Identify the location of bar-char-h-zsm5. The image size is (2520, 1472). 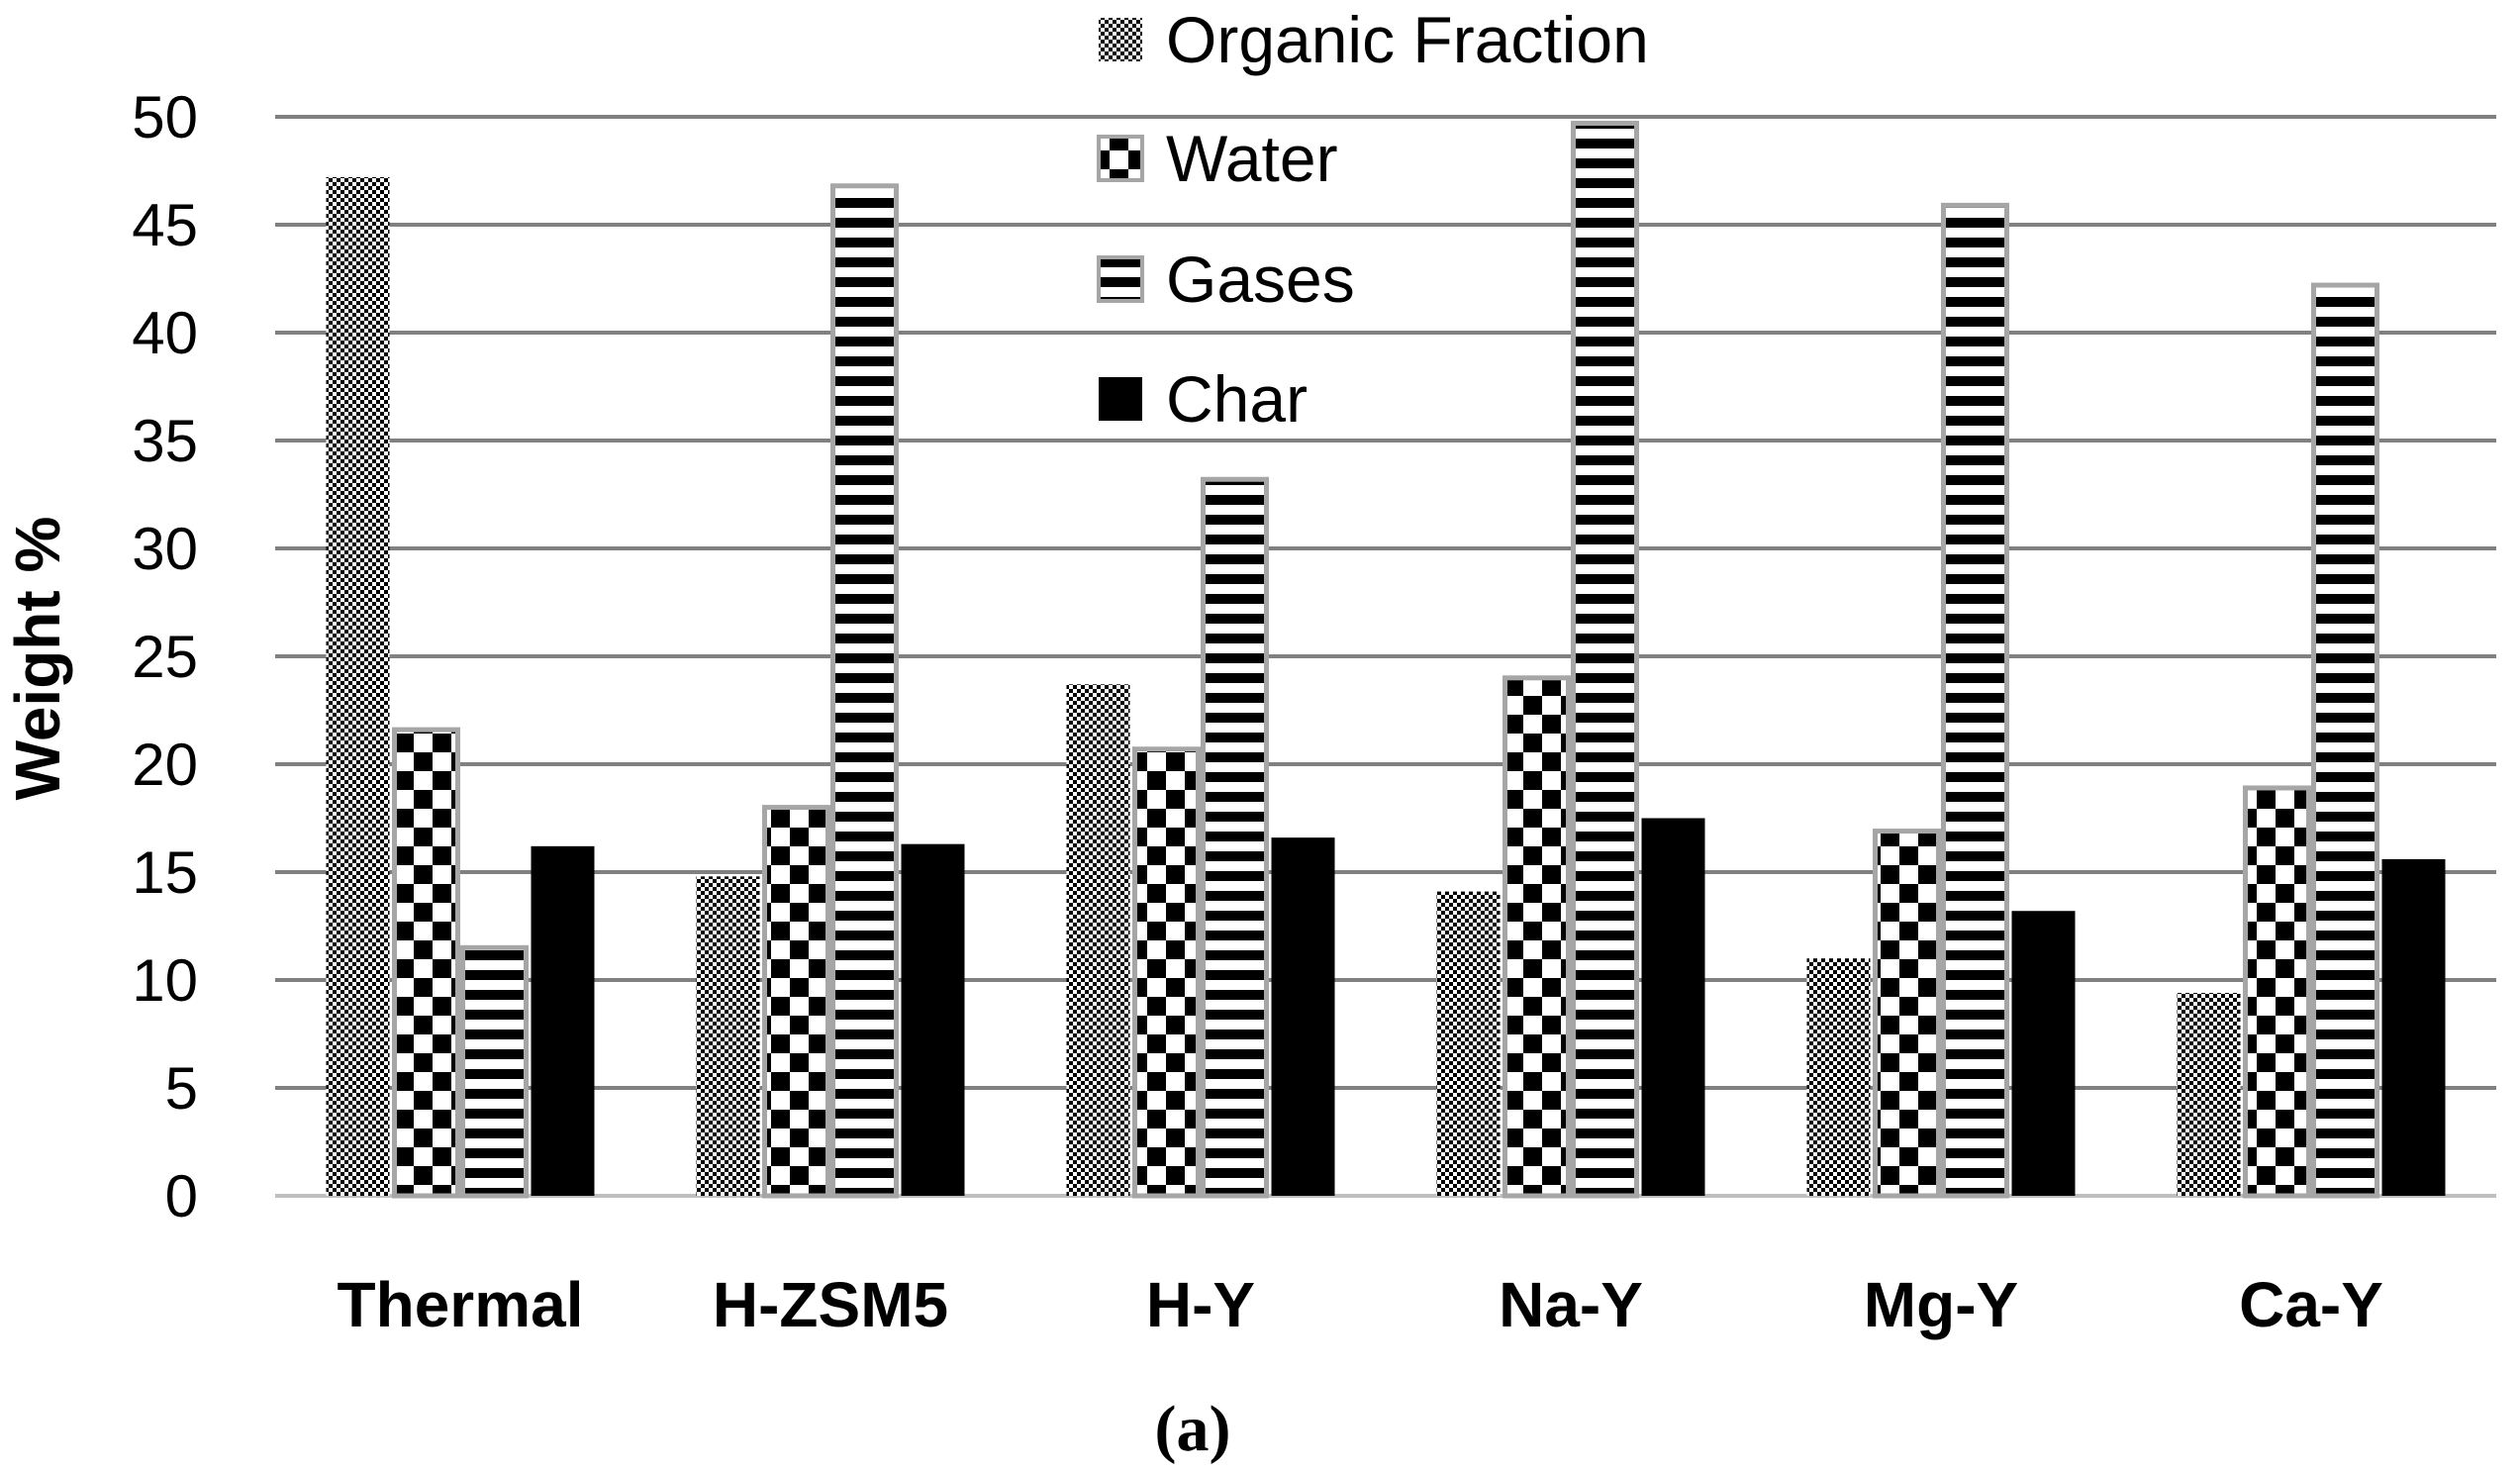
(933, 1020).